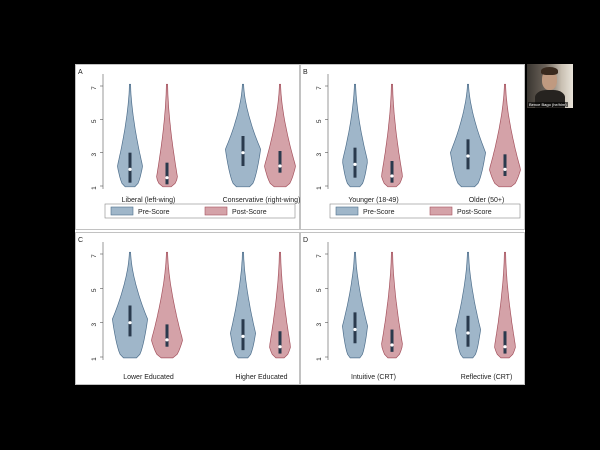 The image size is (600, 450). What do you see at coordinates (261, 377) in the screenshot?
I see `group-label: Higher Educated` at bounding box center [261, 377].